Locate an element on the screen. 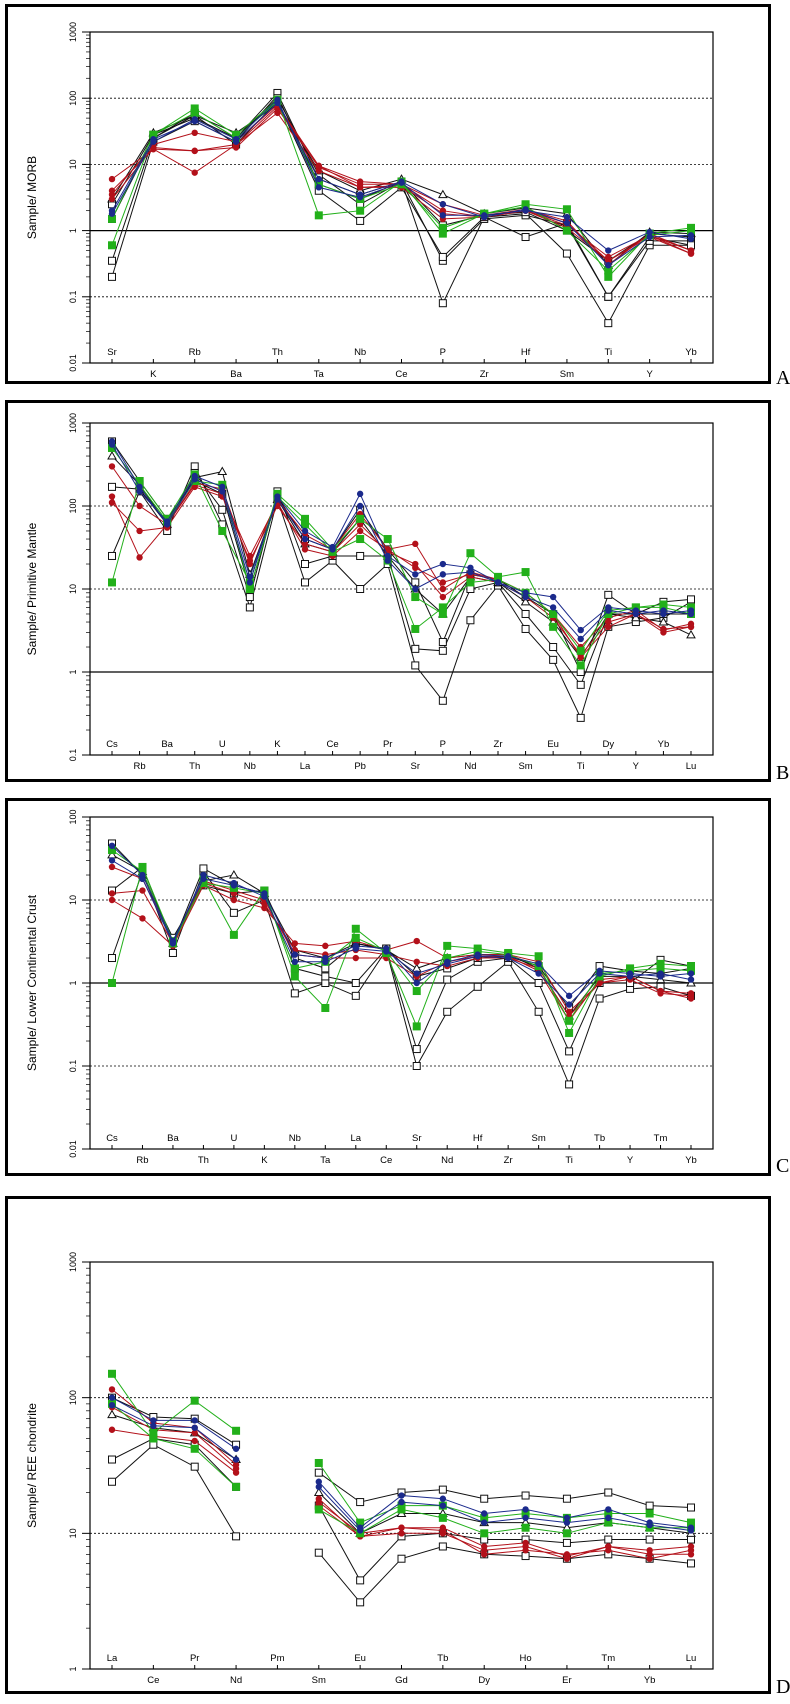  y-axis-label: Sample/ REE chondrite is located at coordinates (32, 1465).